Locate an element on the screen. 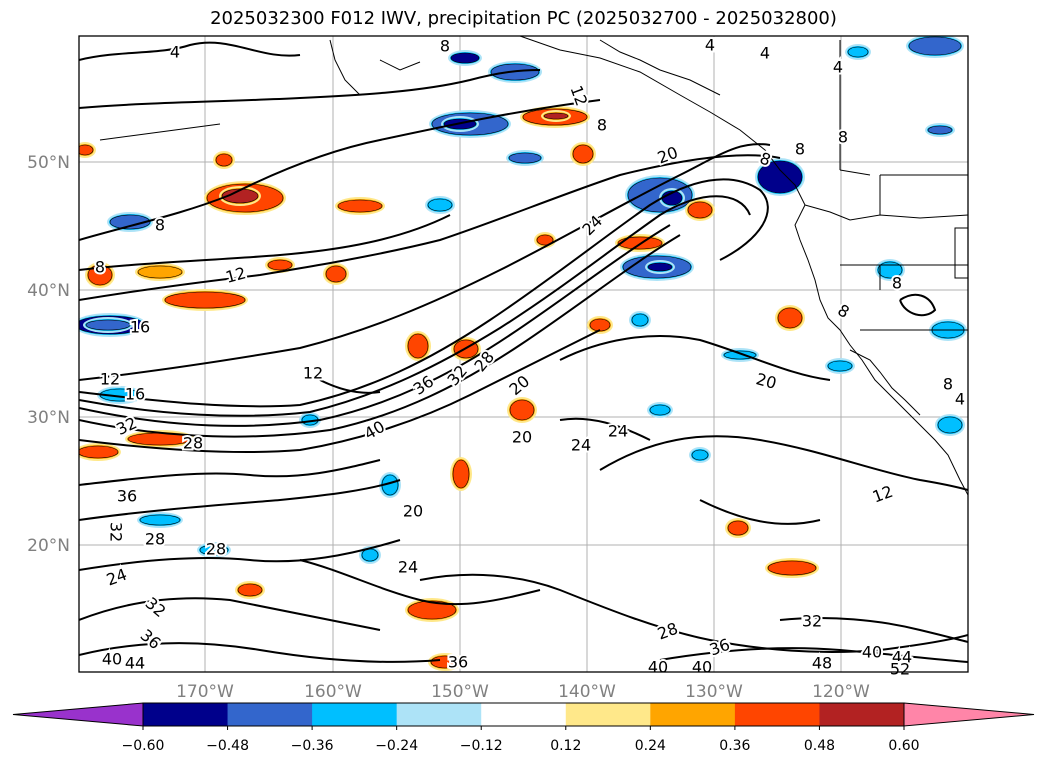 The height and width of the screenshot is (765, 1047). latitude-labels: 50°N 40°N 30°N 20°N is located at coordinates (48, 354).